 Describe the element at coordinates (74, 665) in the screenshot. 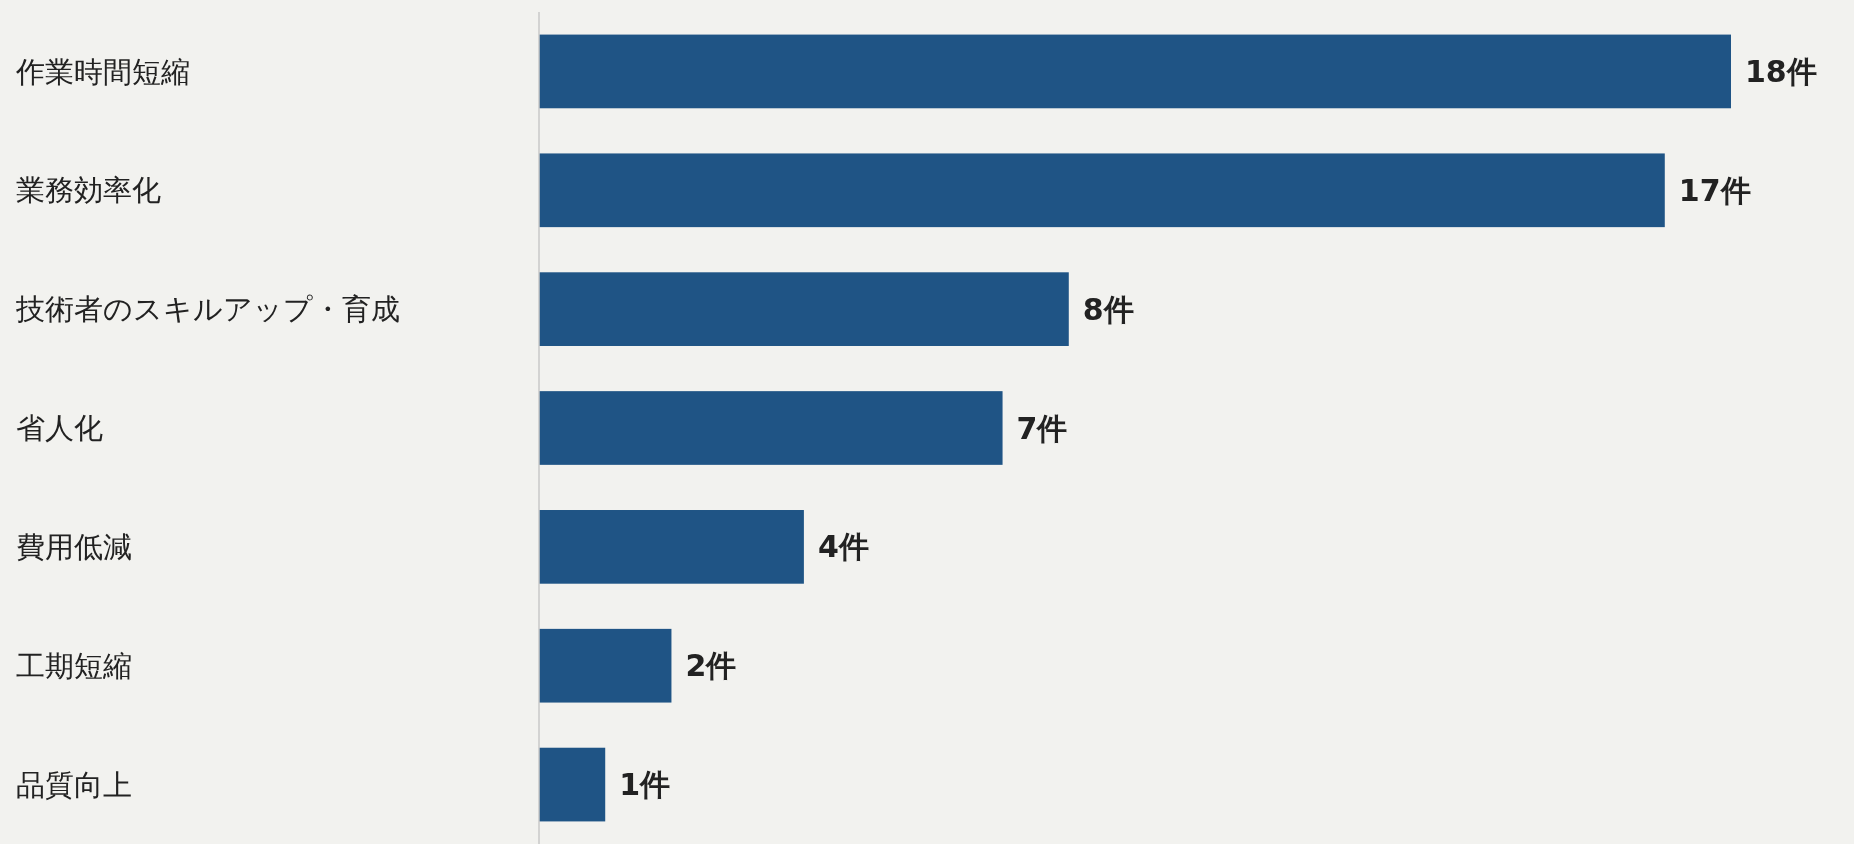

I see `y-tick-label: 工期短縮` at that location.